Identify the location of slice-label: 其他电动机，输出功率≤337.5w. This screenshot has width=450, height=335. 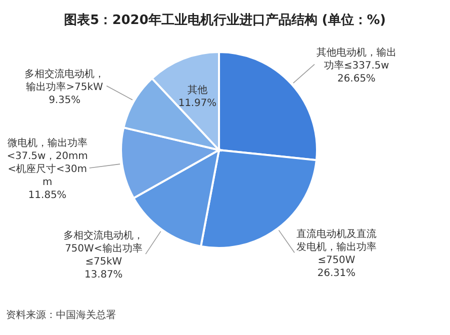
(356, 59).